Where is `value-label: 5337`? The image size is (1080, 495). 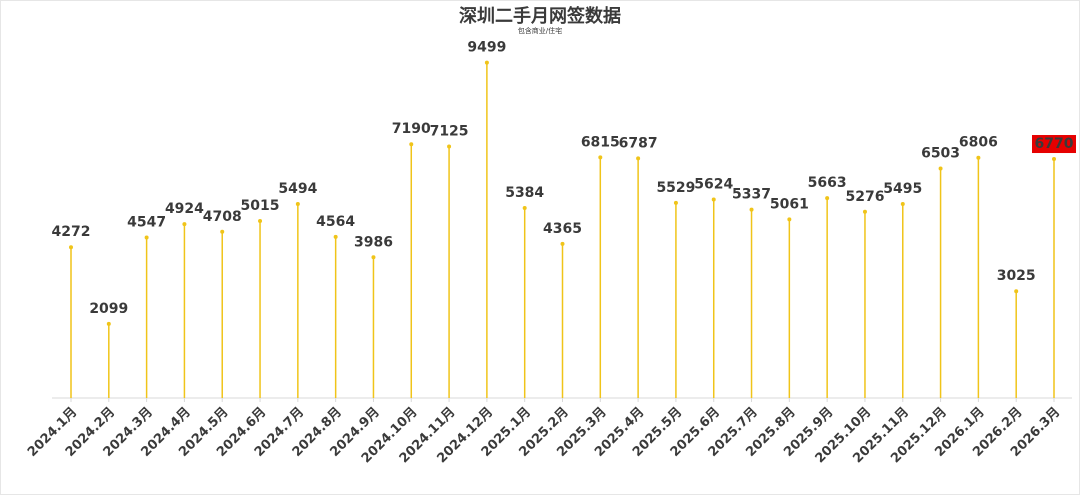 value-label: 5337 is located at coordinates (751, 195).